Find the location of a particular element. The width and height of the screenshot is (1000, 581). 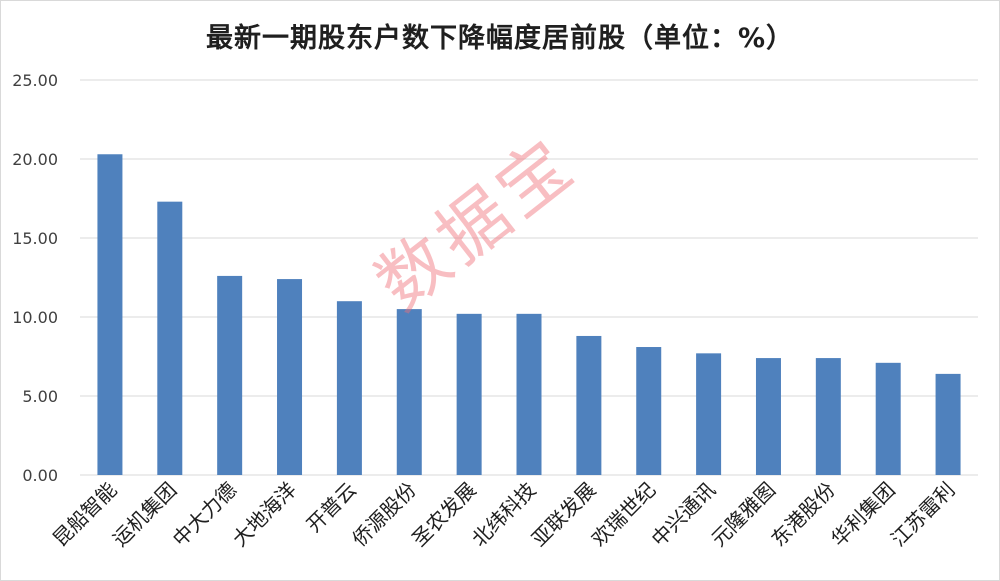

x-tick-label: 圣农发展 is located at coordinates (444, 515).